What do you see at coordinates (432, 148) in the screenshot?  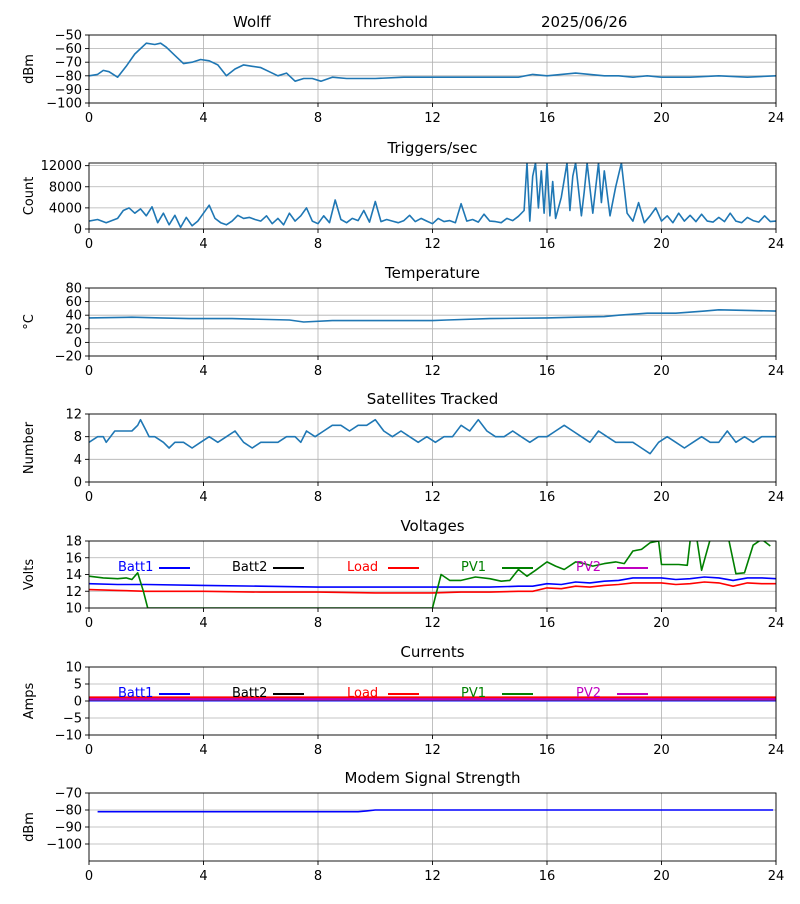 I see `chart-title: Triggers/sec` at bounding box center [432, 148].